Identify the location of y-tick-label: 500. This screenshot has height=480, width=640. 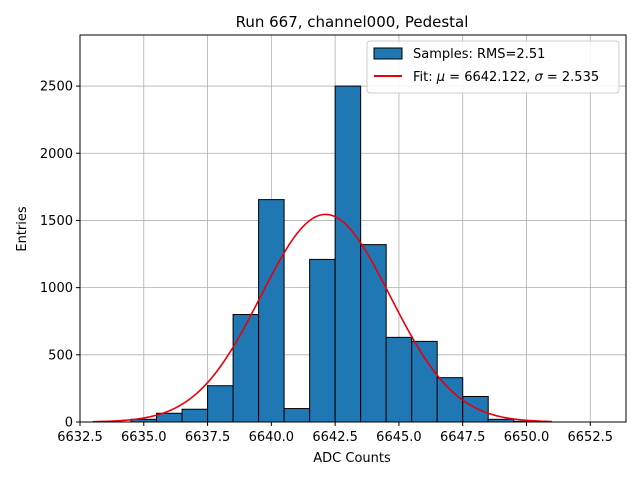
(60, 355).